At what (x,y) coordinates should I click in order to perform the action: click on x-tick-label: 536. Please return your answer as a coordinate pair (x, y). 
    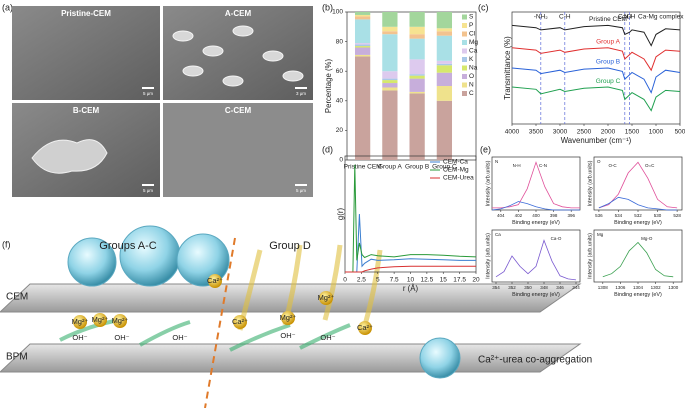
    Looking at the image, I should click on (599, 215).